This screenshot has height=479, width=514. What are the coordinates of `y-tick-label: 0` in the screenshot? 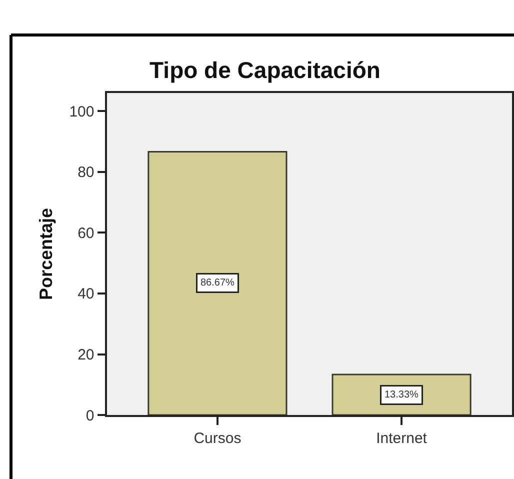 It's located at (90, 415).